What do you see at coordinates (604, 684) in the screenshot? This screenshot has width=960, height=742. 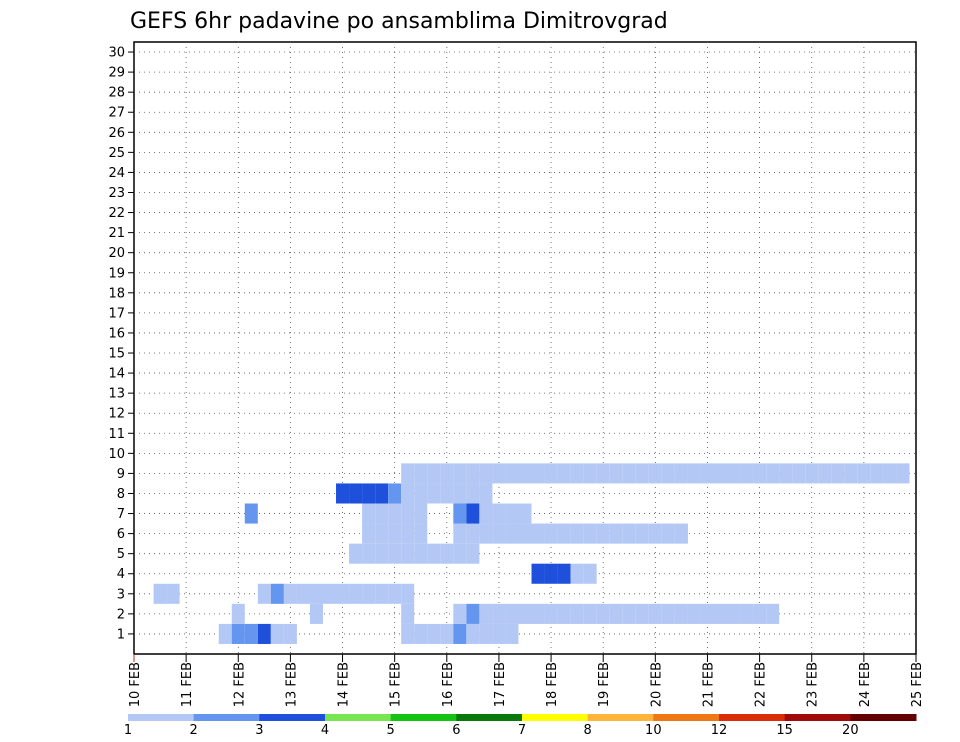 I see `x-tick-label: 19 FEB` at bounding box center [604, 684].